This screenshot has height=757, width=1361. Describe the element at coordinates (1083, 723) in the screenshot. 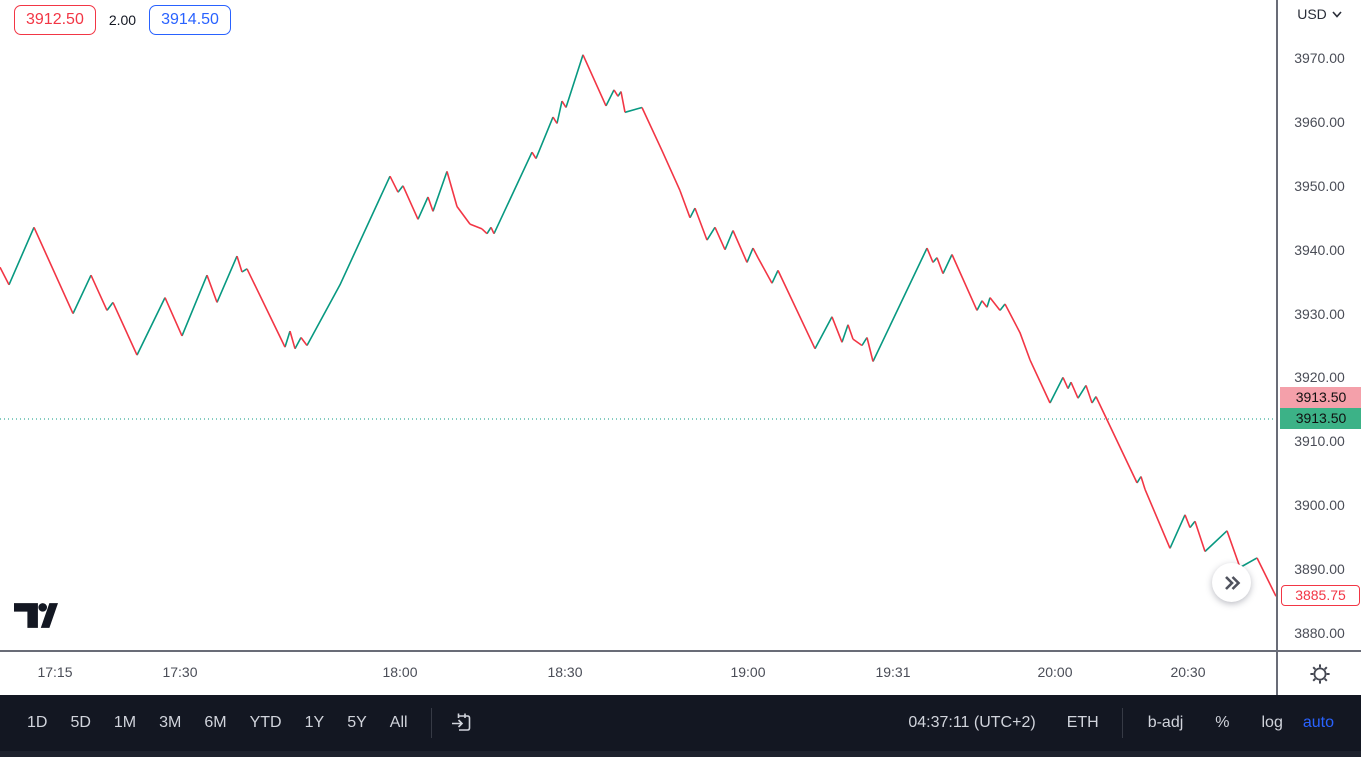

I see `extended-hours-button: ETH` at that location.